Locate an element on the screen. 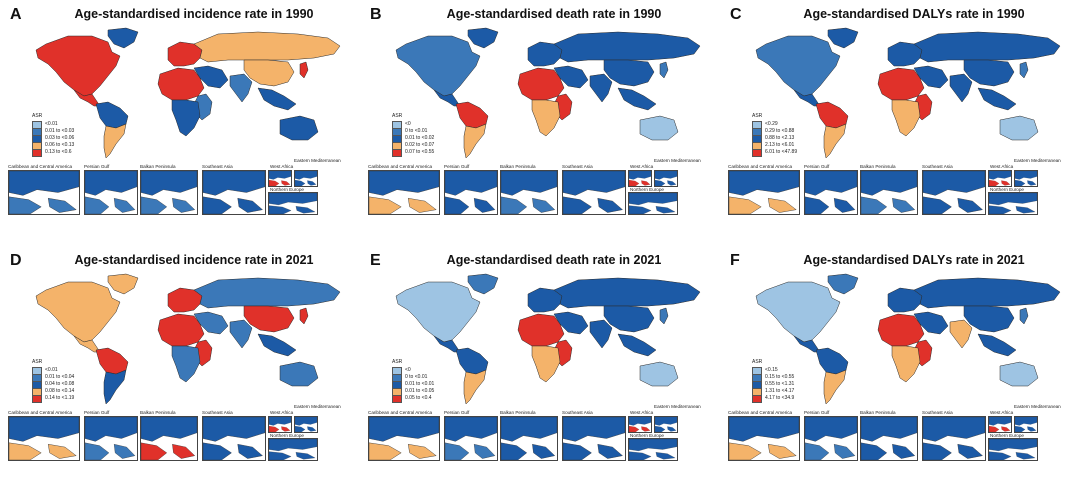 The width and height of the screenshot is (1080, 487). legend-label: 6.01 to <47.89 is located at coordinates (781, 152).